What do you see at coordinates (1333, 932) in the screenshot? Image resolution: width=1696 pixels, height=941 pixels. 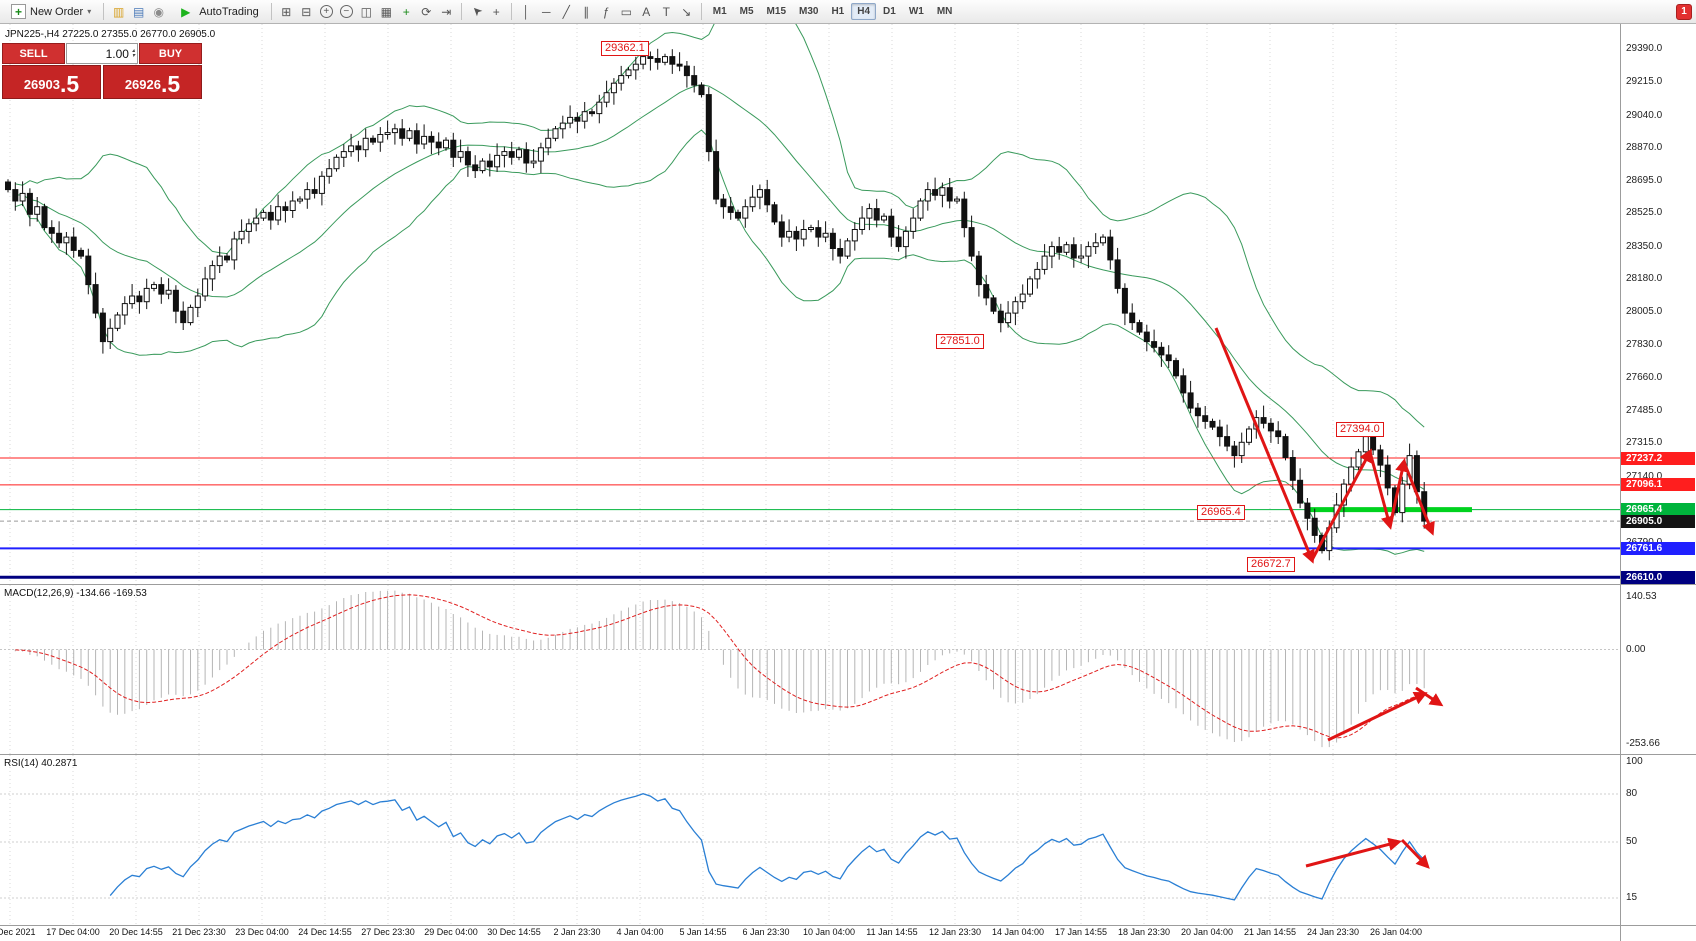 I see `time-label: 24 Jan 23:30` at bounding box center [1333, 932].